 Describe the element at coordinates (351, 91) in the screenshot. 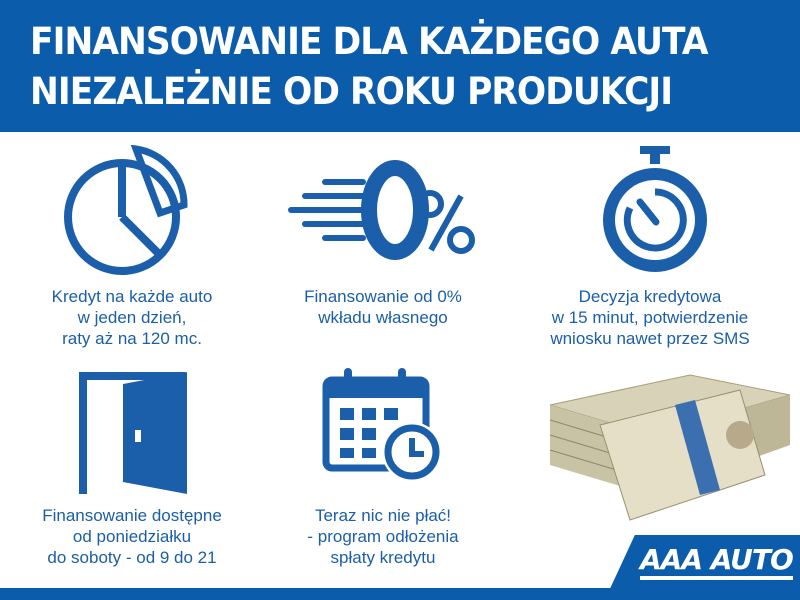

I see `headline-line-2: NIEZALEŻNIE OD ROKU PRODUKCJI` at that location.